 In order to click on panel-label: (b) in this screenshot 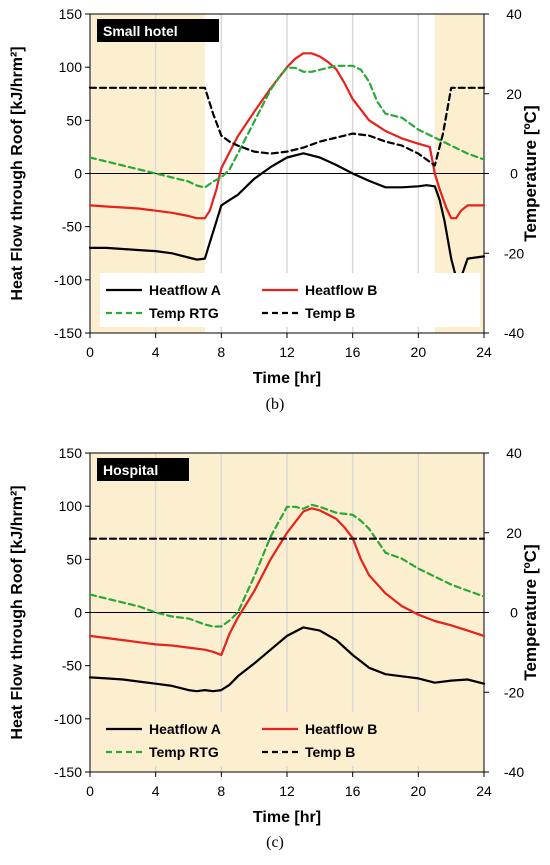, I will do `click(275, 404)`.